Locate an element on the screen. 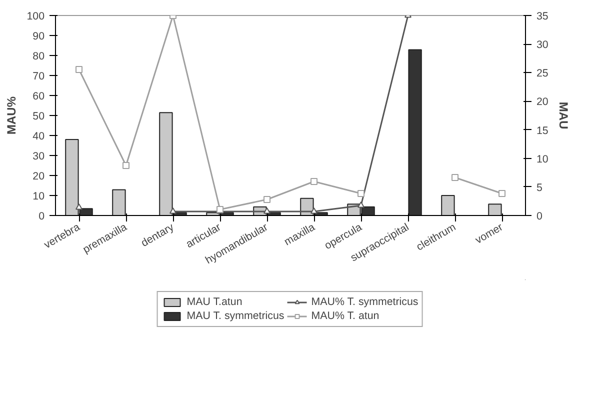  y2-tick-label: 30 is located at coordinates (542, 45).